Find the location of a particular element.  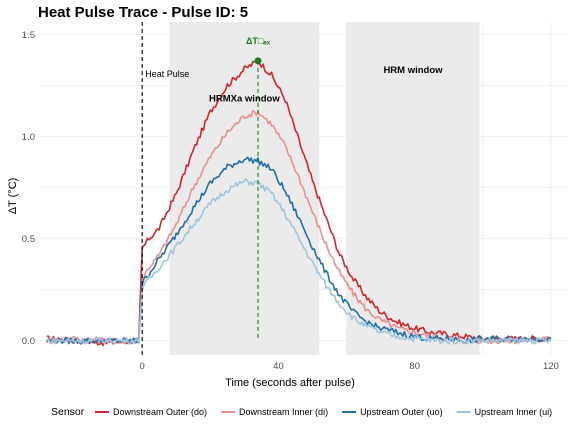

legend-label: Upstream Outer (uo) is located at coordinates (401, 412).